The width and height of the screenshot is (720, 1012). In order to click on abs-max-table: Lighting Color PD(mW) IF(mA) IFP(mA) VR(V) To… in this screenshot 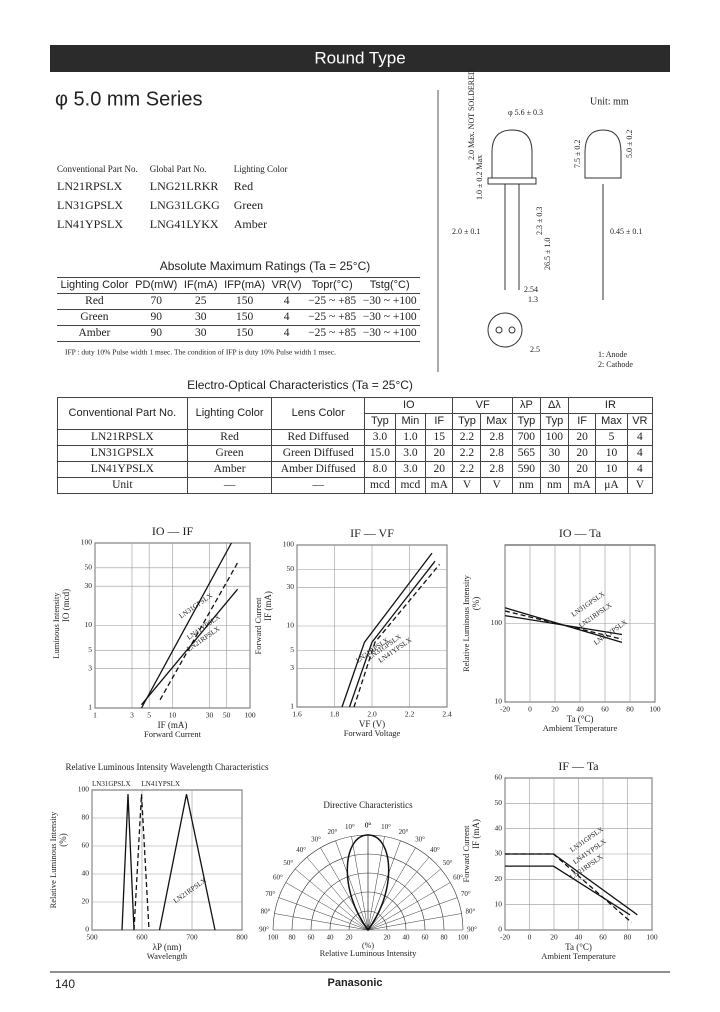, I will do `click(238, 309)`.